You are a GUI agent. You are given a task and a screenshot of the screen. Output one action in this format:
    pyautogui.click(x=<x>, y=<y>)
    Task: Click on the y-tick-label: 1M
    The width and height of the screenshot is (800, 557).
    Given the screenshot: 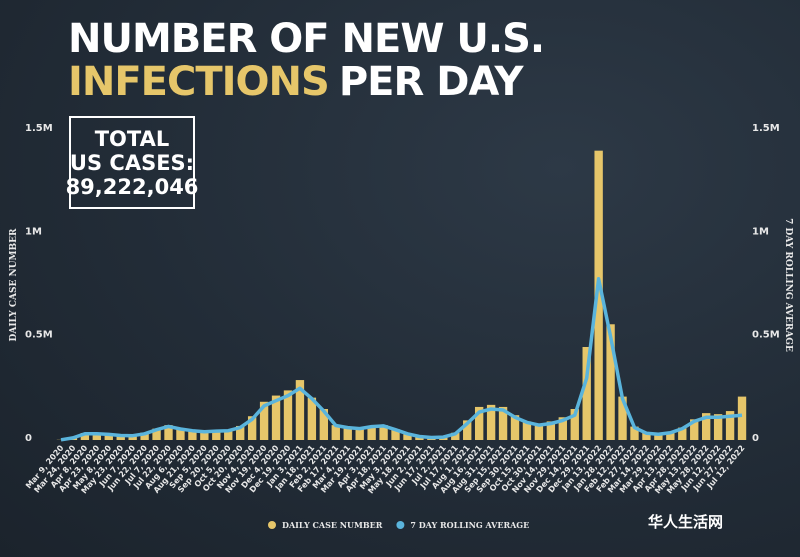 What is the action you would take?
    pyautogui.click(x=33, y=231)
    